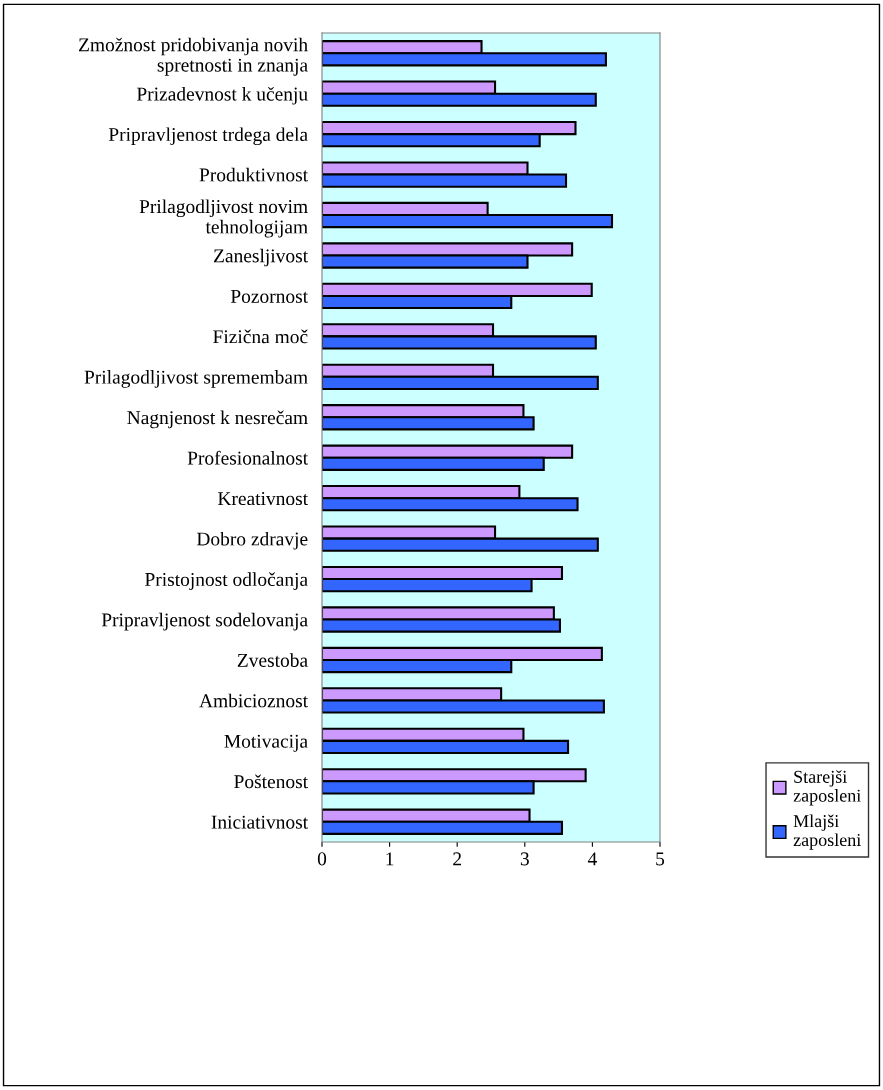 This screenshot has width=883, height=1090. I want to click on y-tick-label: Profesionalnost, so click(247, 457).